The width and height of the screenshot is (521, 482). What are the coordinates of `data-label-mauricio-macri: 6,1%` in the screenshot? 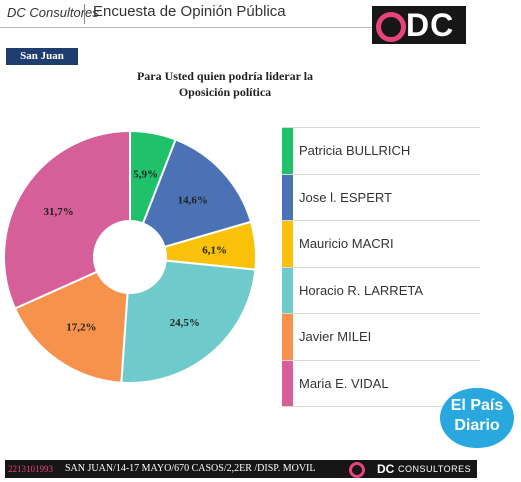 It's located at (214, 250).